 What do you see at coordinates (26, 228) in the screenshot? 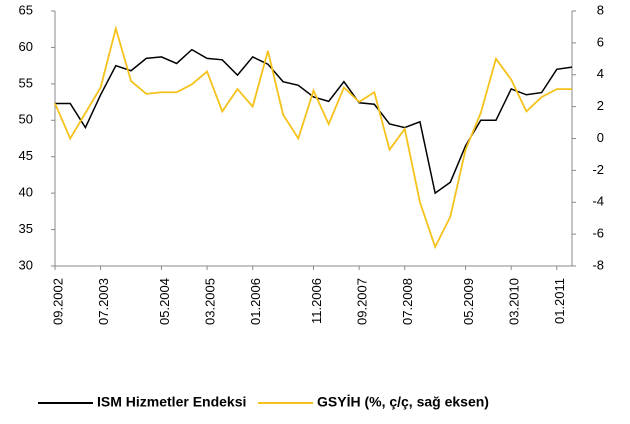
I see `y-tick-label: 35` at bounding box center [26, 228].